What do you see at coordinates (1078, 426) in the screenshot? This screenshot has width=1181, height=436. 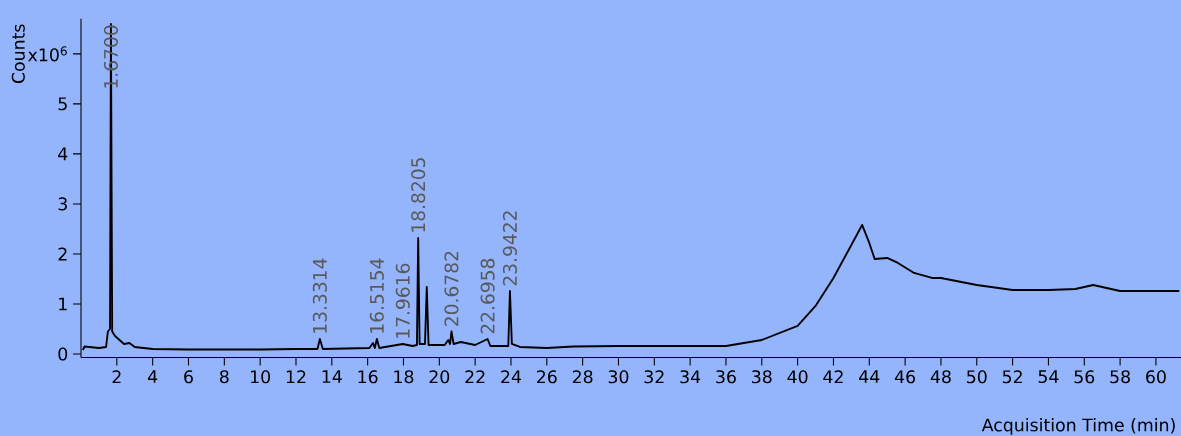 I see `x-axis-title: Acquisition Time (min)` at bounding box center [1078, 426].